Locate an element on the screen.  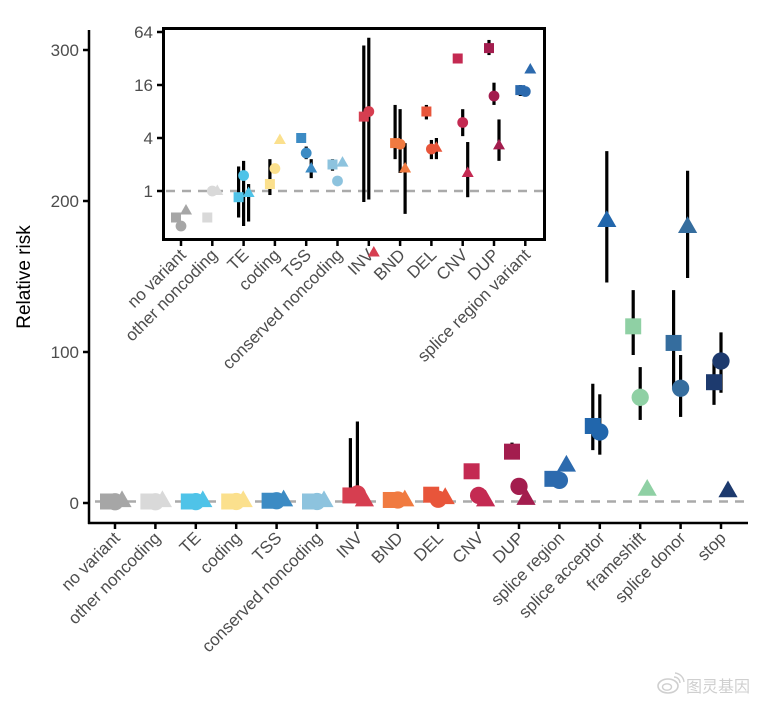
inset-x-tick-label: CNV is located at coordinates (452, 264).